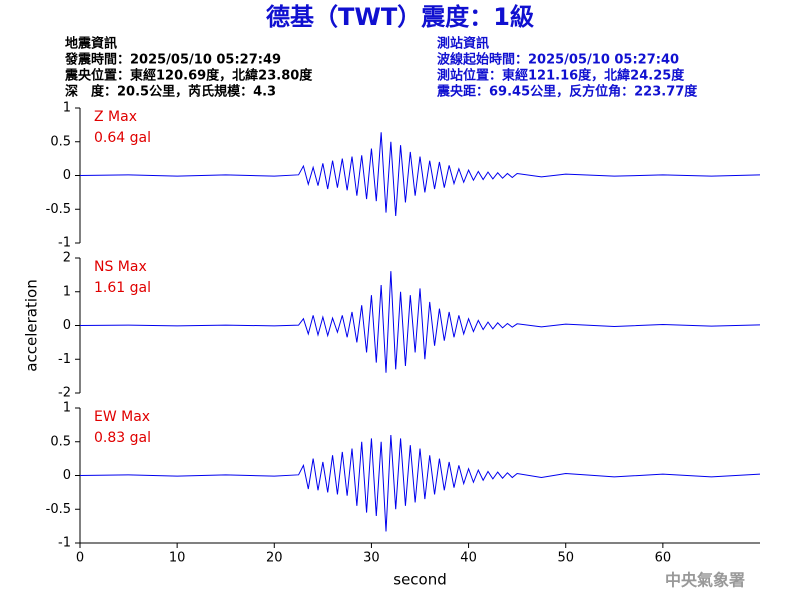 This screenshot has width=800, height=600. I want to click on annotation: EW Max, so click(122, 417).